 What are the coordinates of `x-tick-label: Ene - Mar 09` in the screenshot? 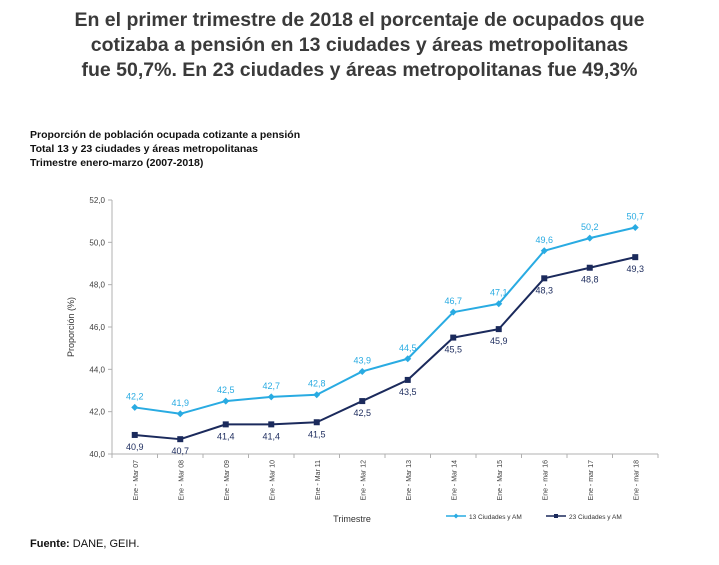 It's located at (227, 480).